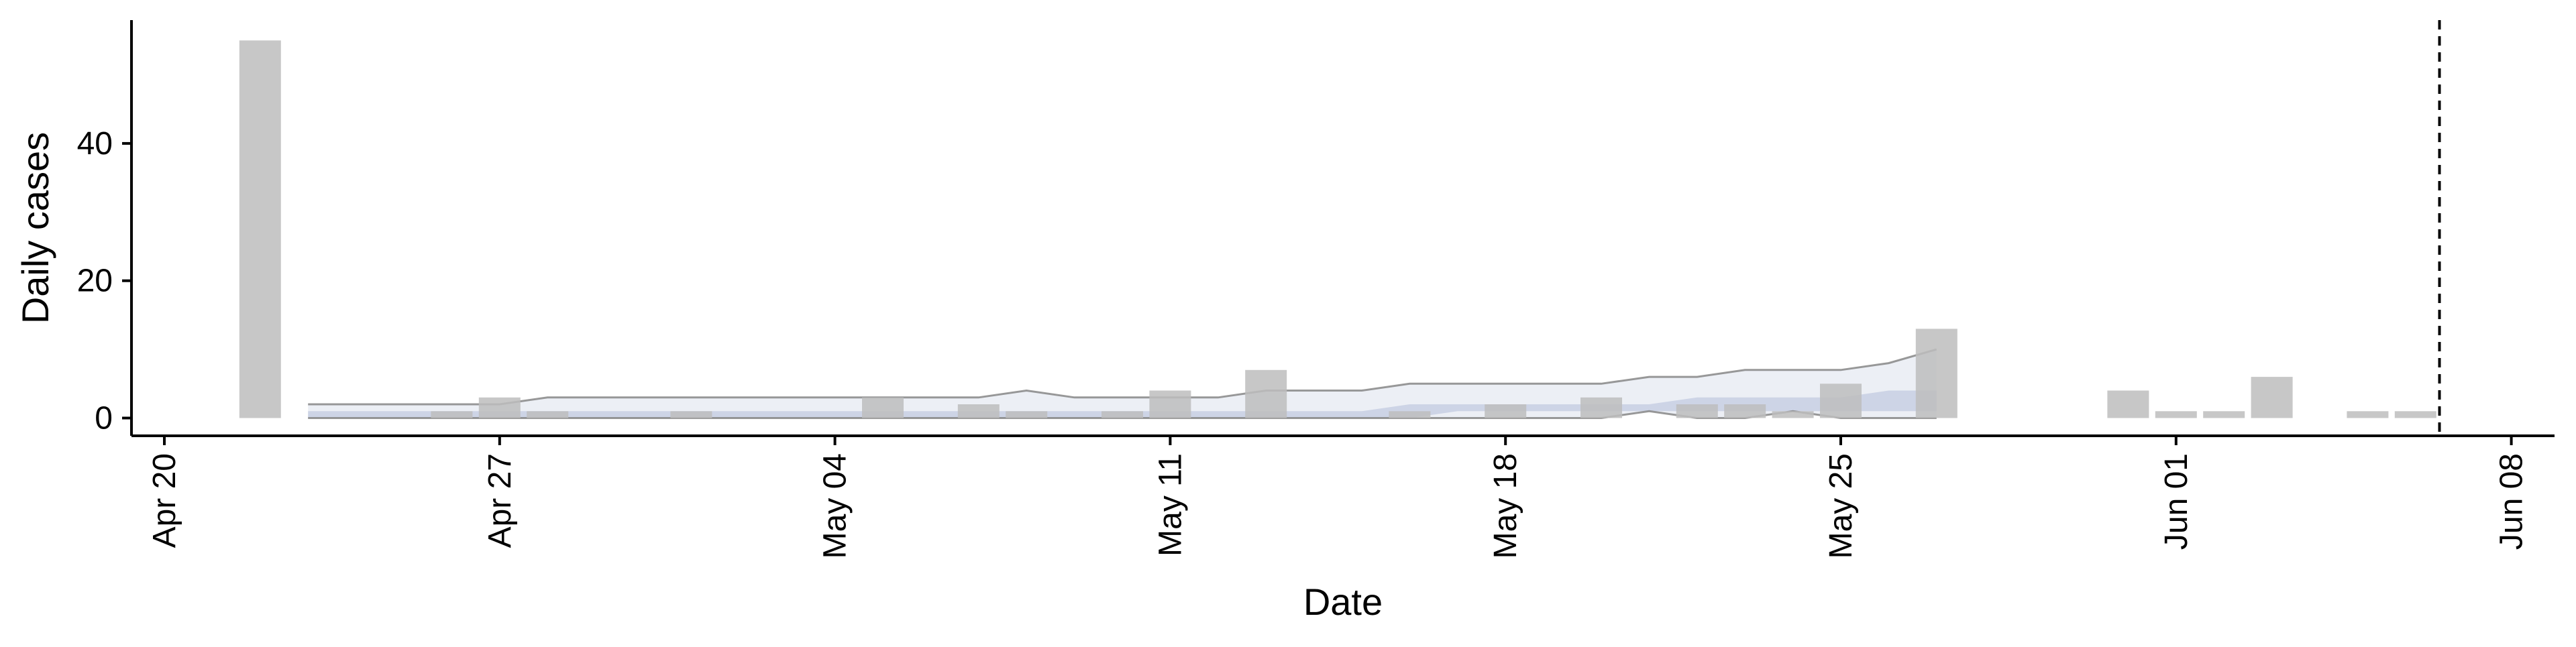 This screenshot has width=2576, height=647. I want to click on band-inner-area, so click(1122, 404).